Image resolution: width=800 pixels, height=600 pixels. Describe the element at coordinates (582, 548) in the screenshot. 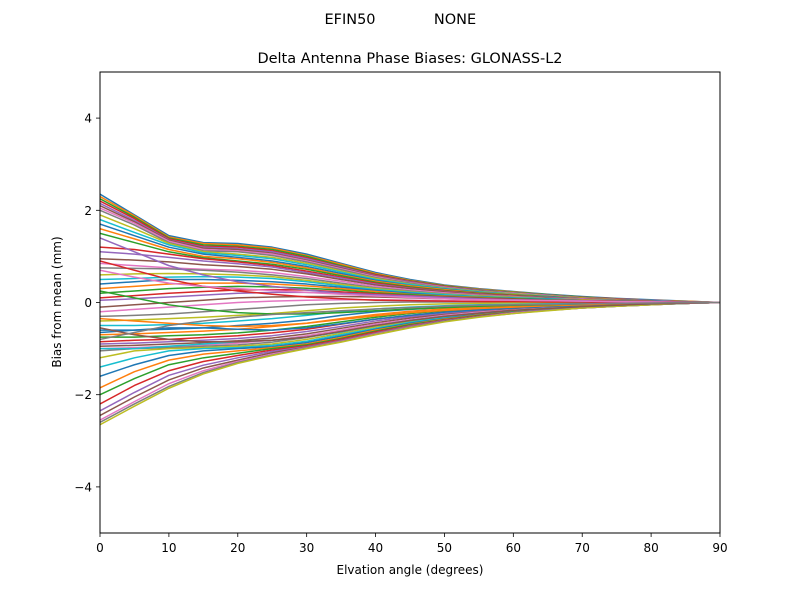

I see `x-tick-label: 70` at that location.